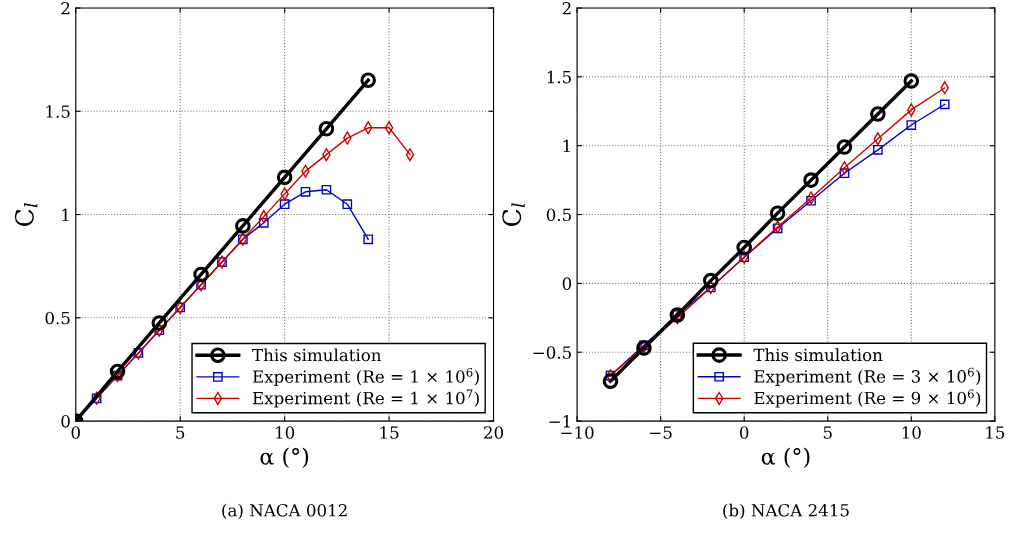  I want to click on text: (a) NACA 0012, so click(284, 511).